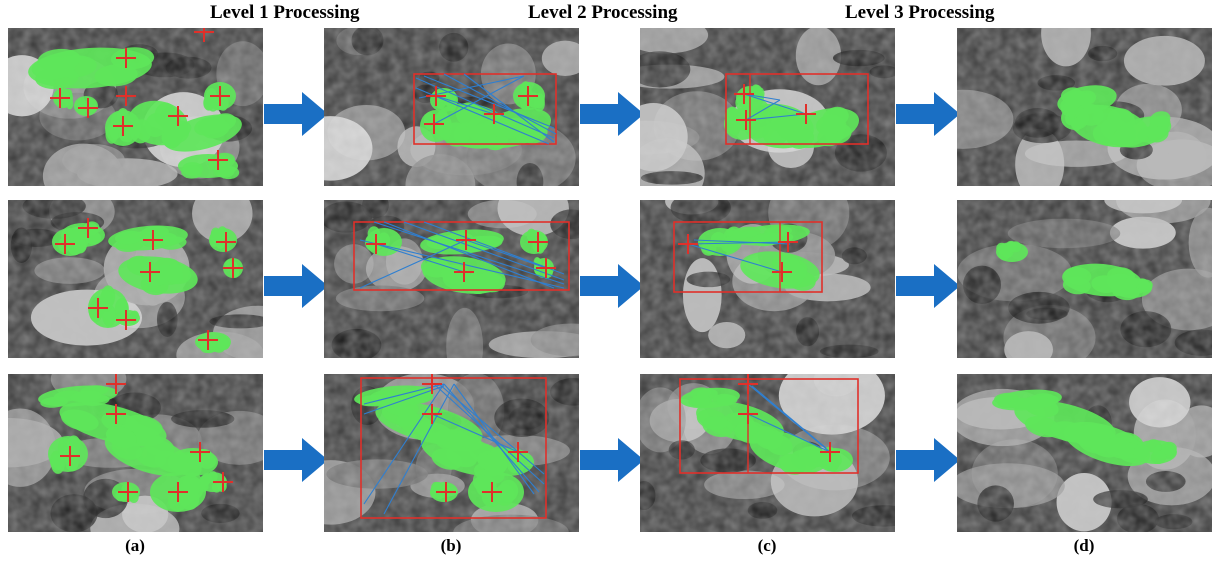 The image size is (1218, 566). I want to click on panel-row-3-col-a, so click(135, 453).